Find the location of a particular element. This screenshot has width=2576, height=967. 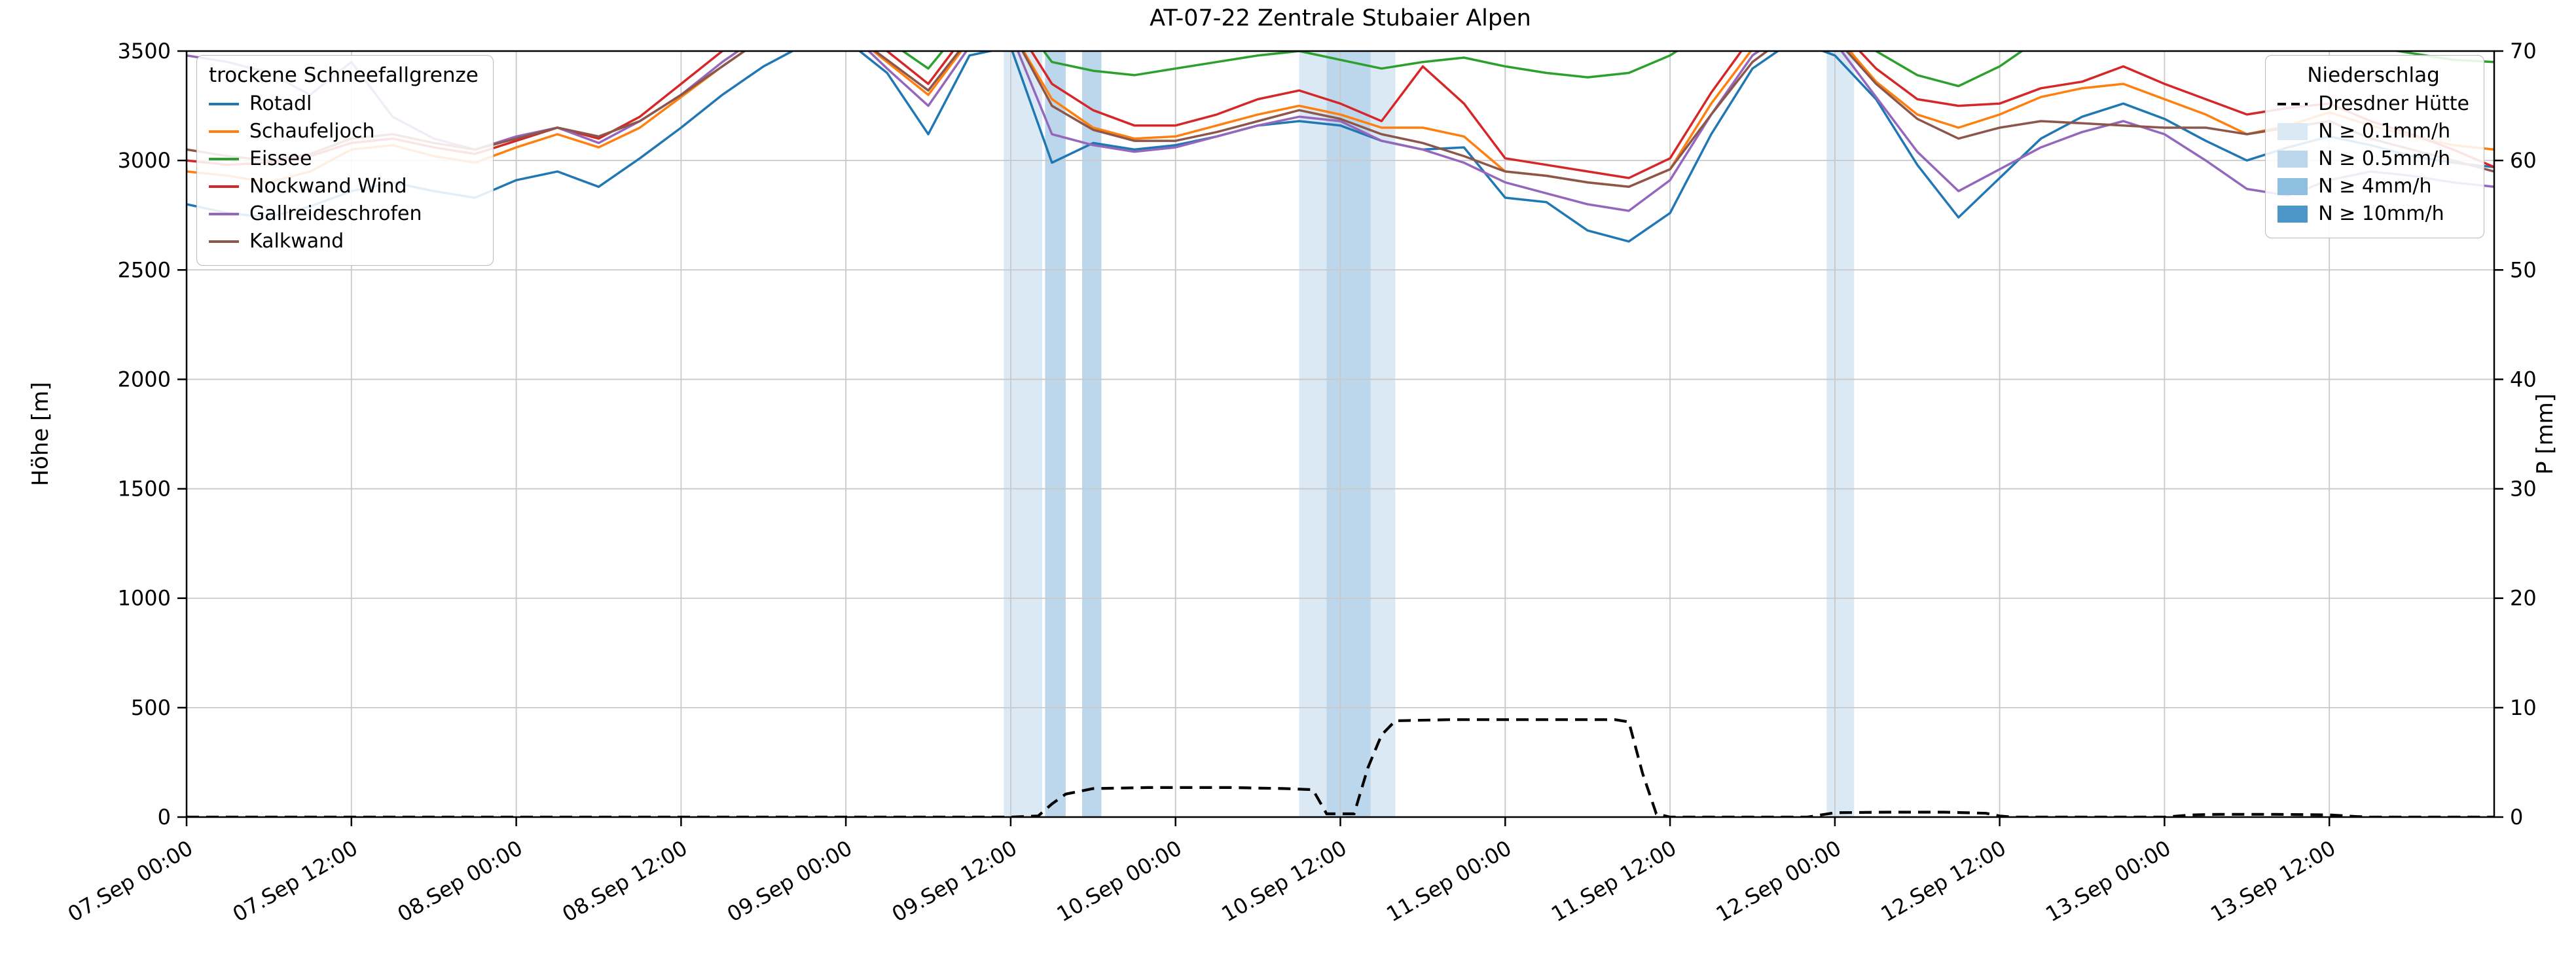

svg-text: 09.Sep 00:00 is located at coordinates (789, 881).